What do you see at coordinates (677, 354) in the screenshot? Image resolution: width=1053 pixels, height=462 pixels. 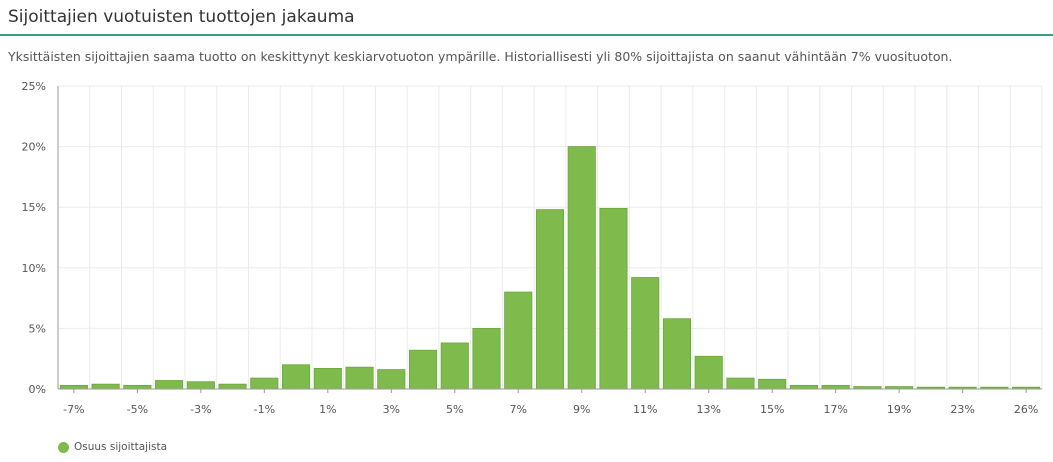 I see `bar-12%` at bounding box center [677, 354].